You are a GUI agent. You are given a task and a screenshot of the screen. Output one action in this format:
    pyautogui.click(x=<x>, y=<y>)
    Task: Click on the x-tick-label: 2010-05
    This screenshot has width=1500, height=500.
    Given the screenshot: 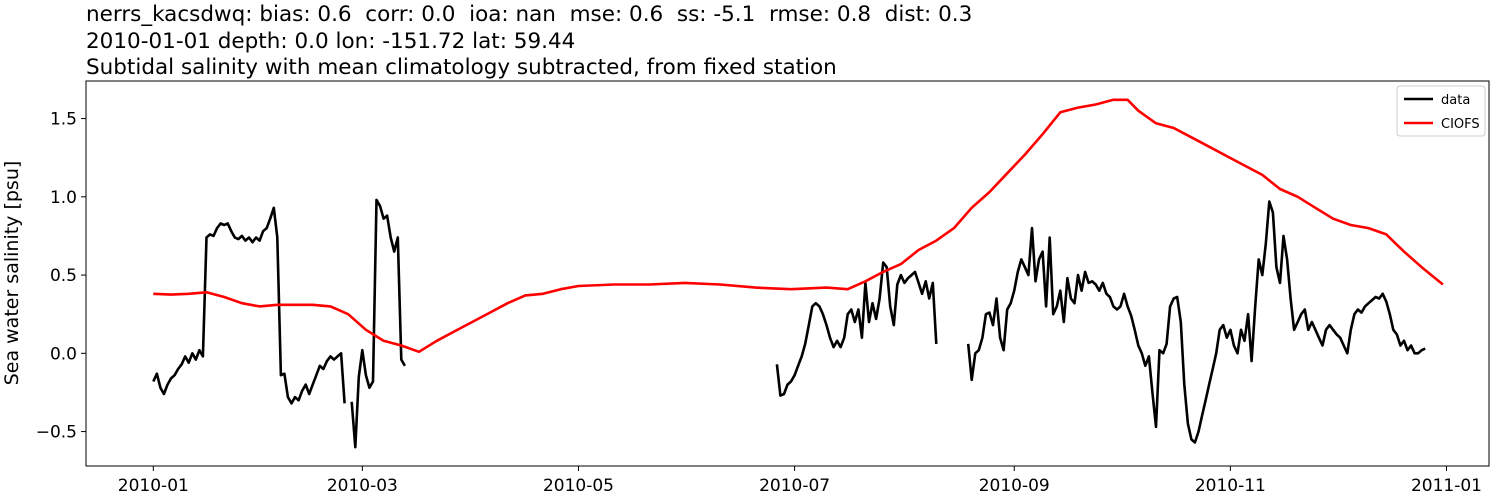 What is the action you would take?
    pyautogui.click(x=578, y=486)
    